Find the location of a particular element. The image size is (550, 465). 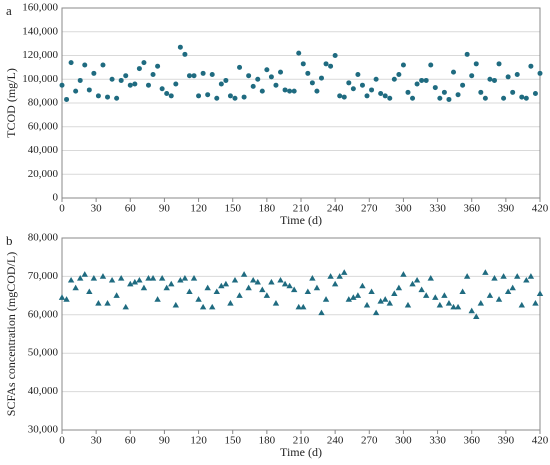

x-tick-label: 270 is located at coordinates (369, 441).